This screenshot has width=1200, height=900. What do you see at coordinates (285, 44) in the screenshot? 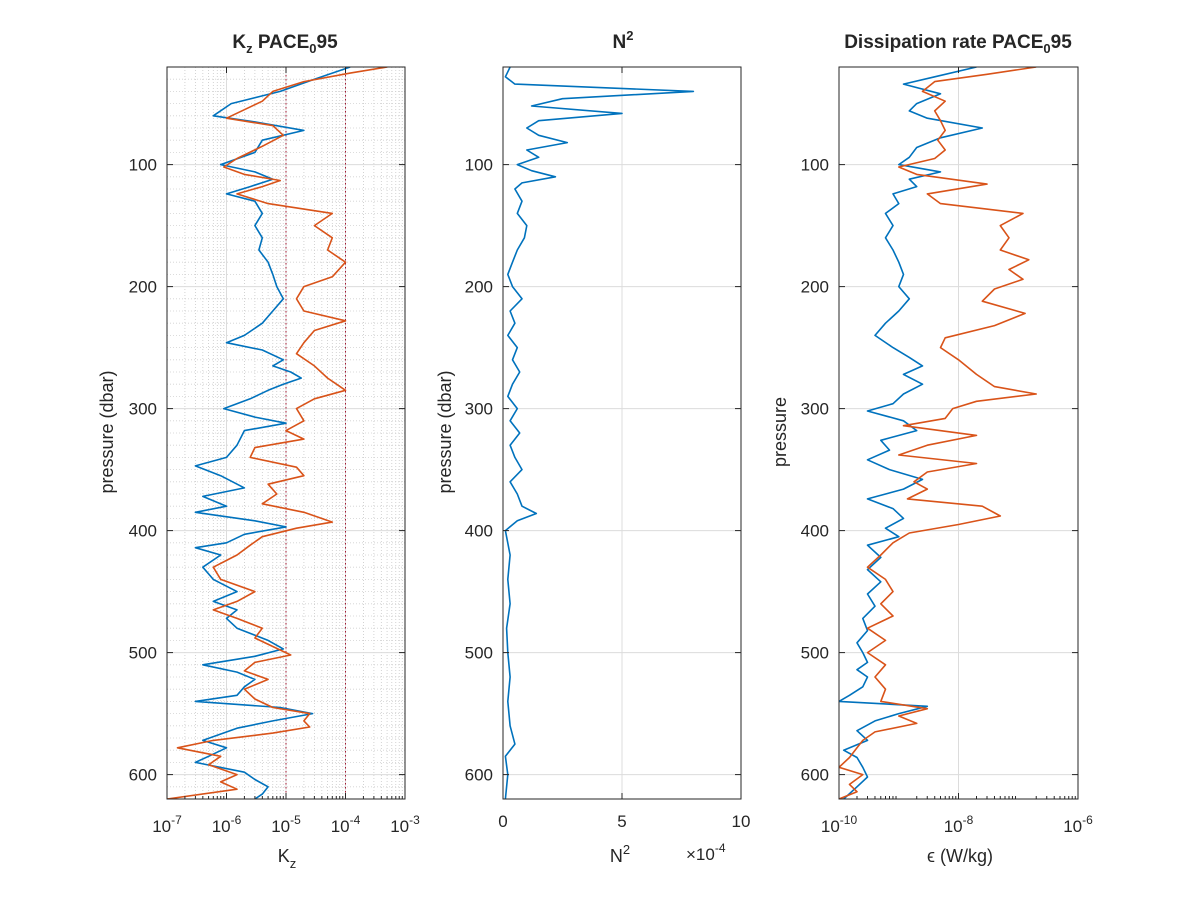
I see `kz-panel-title: Kz PACE095` at bounding box center [285, 44].